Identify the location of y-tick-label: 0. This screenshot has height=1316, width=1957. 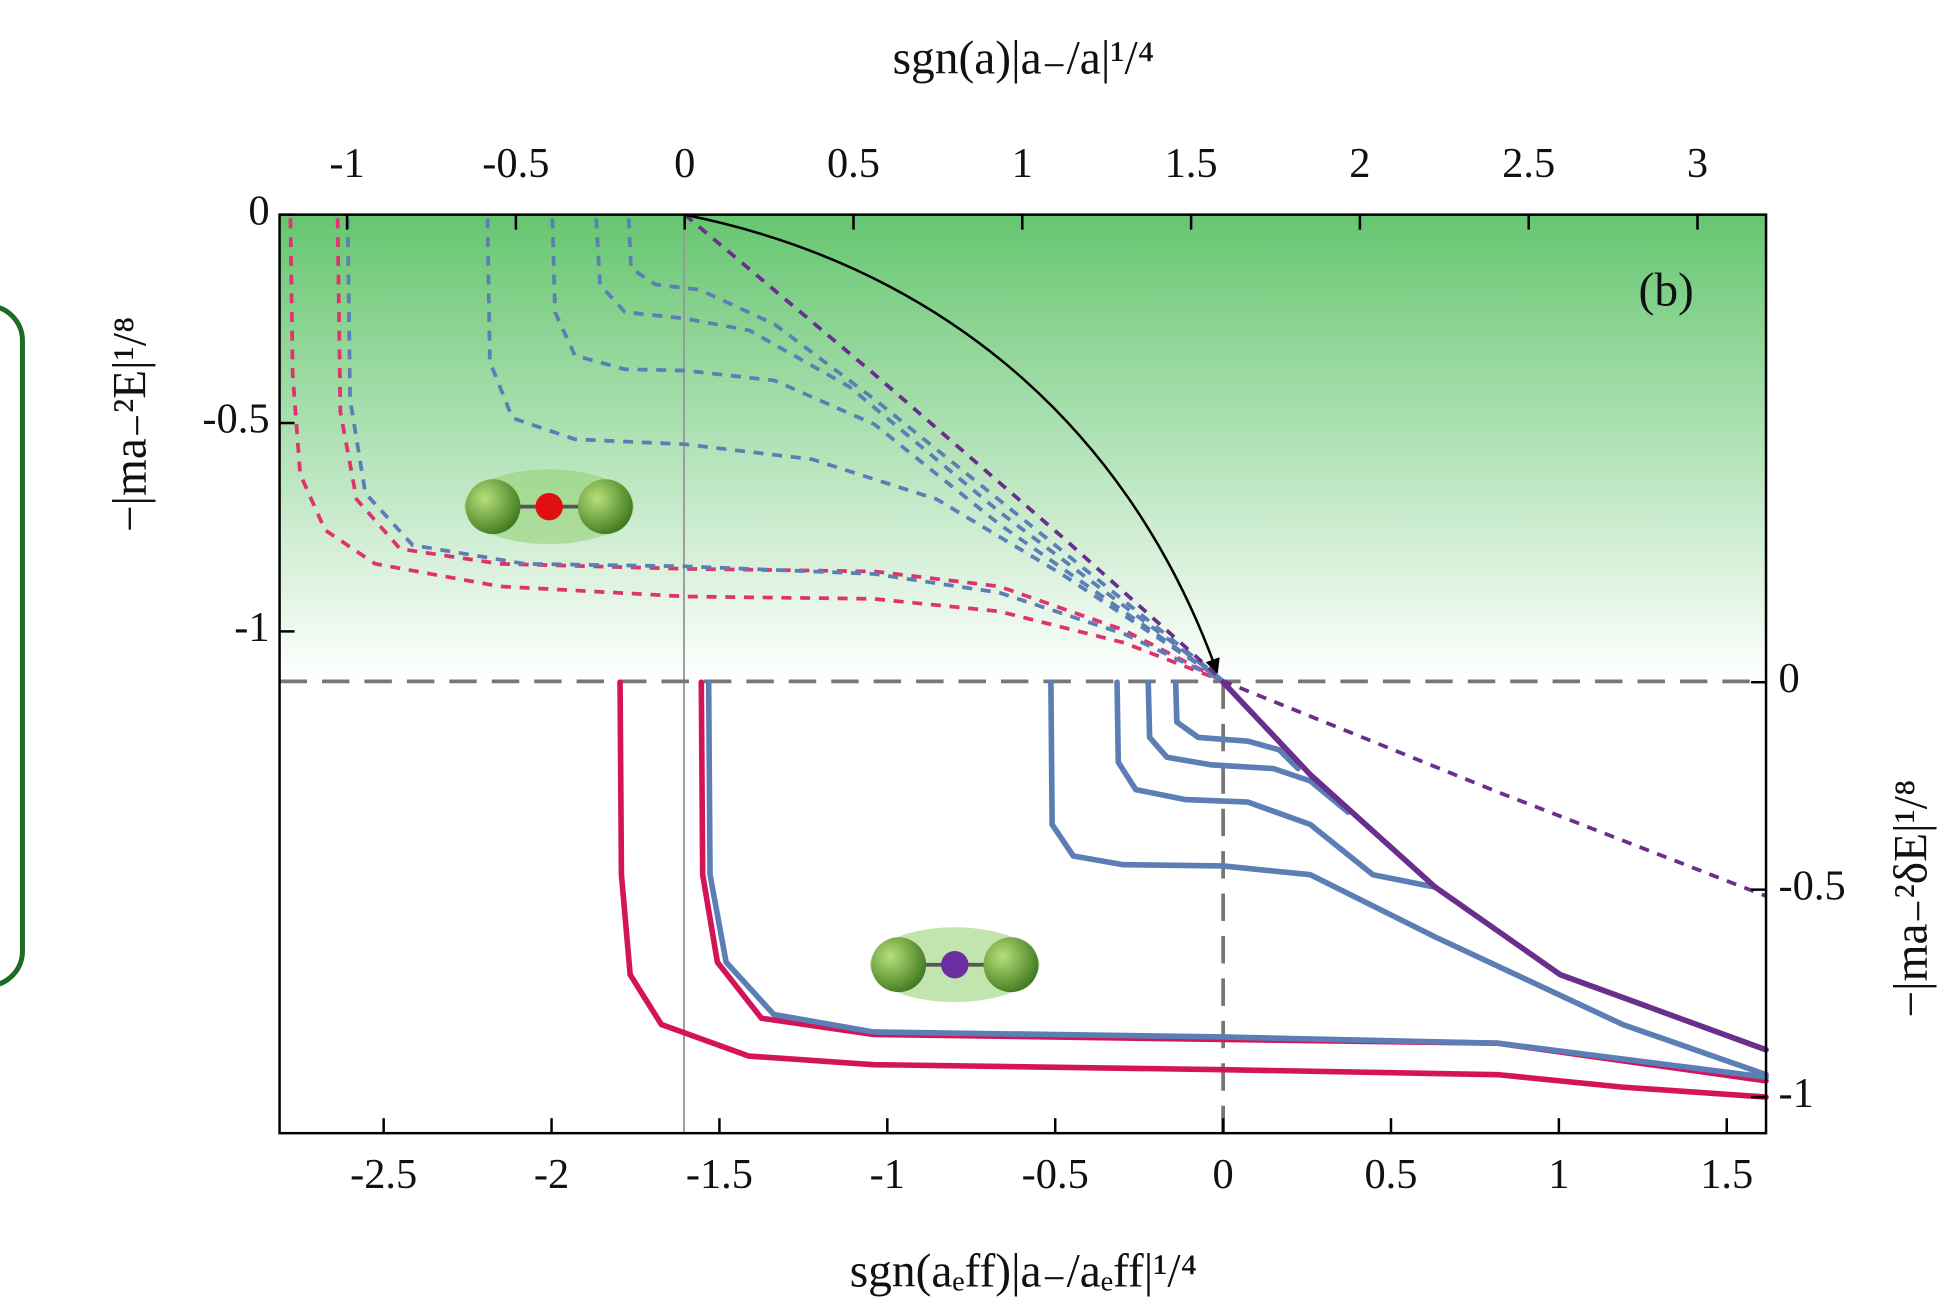
(258, 210).